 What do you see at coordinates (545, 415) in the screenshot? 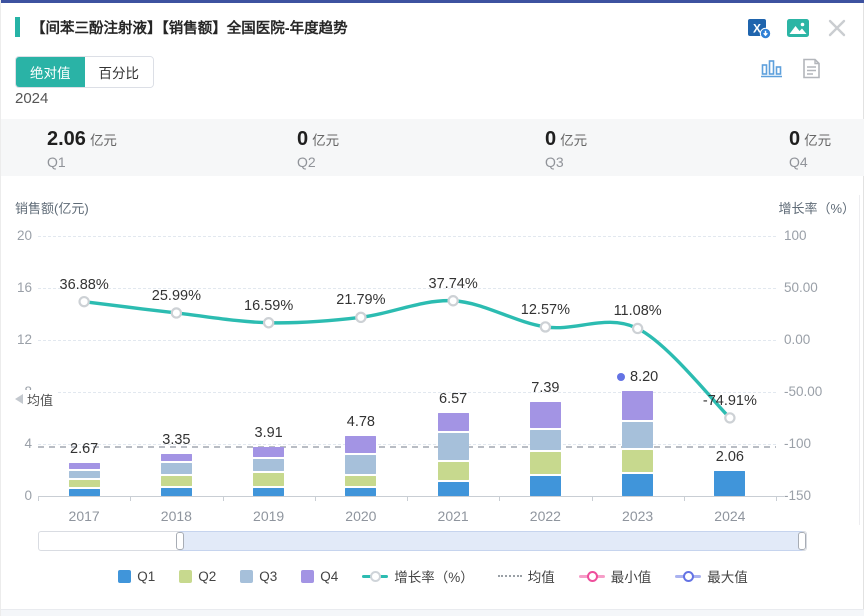
I see `bar-segment-q4-2022` at bounding box center [545, 415].